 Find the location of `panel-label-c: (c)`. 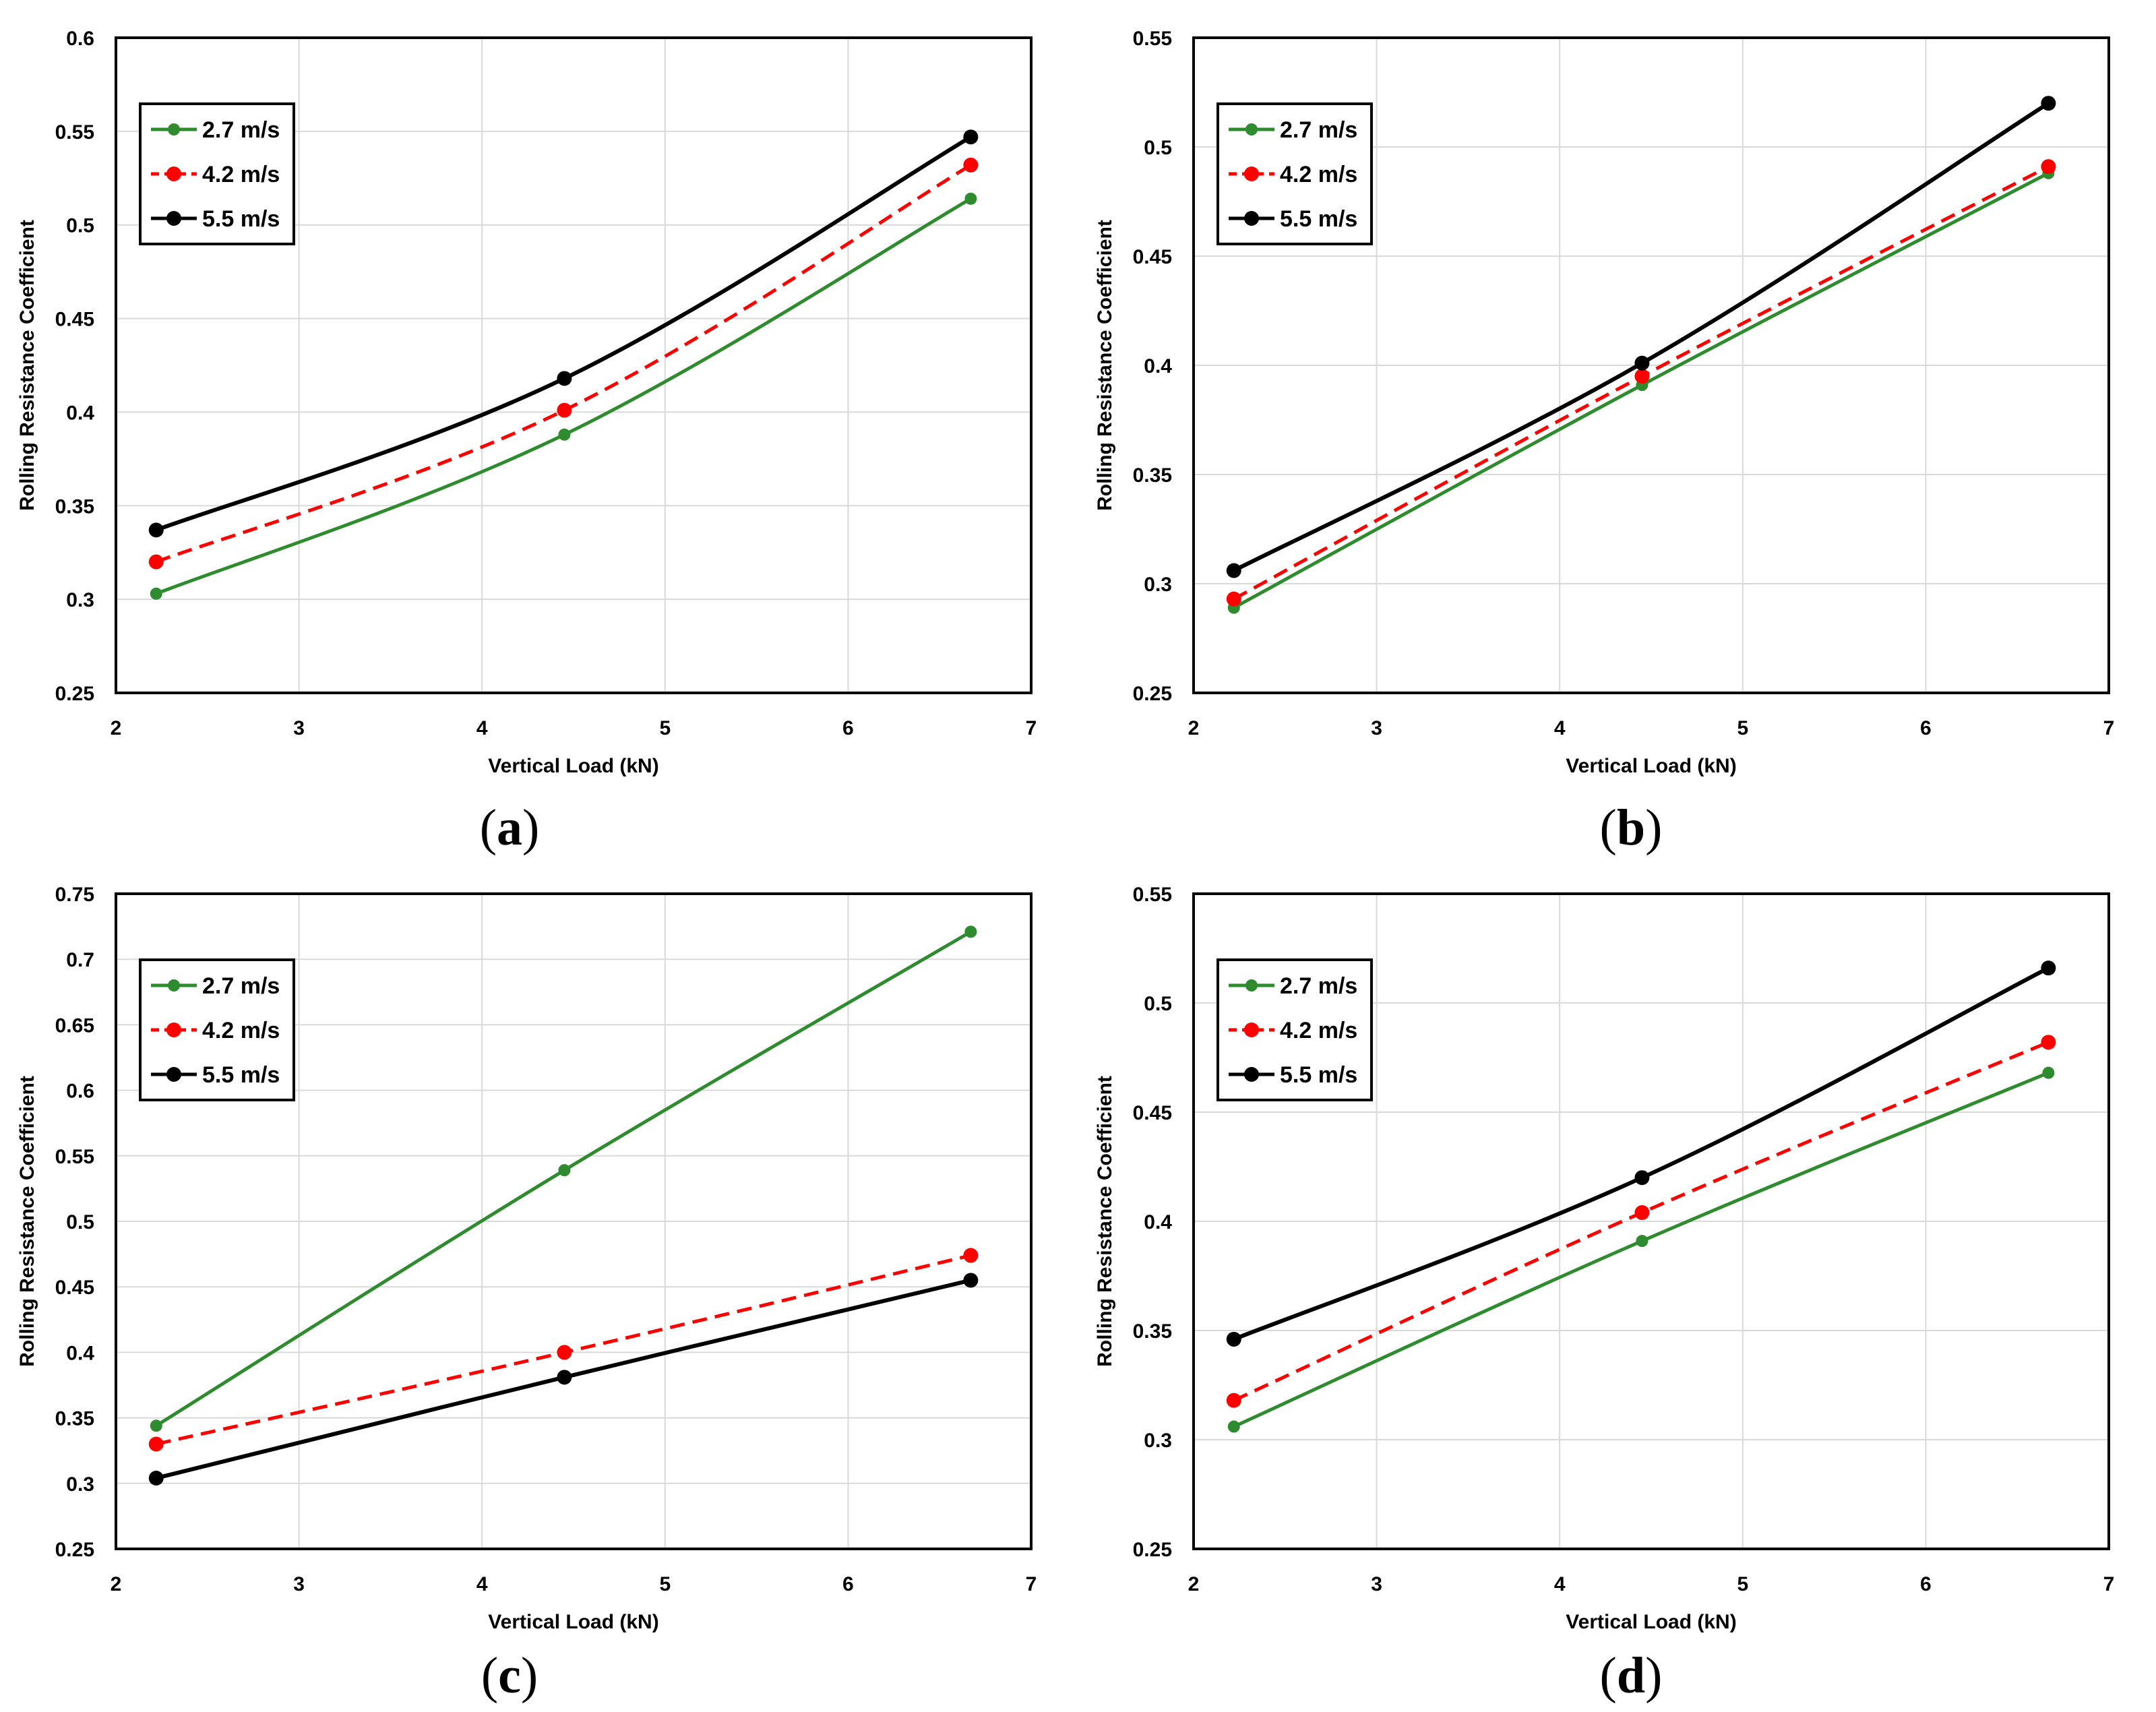

panel-label-c: (c) is located at coordinates (509, 1675).